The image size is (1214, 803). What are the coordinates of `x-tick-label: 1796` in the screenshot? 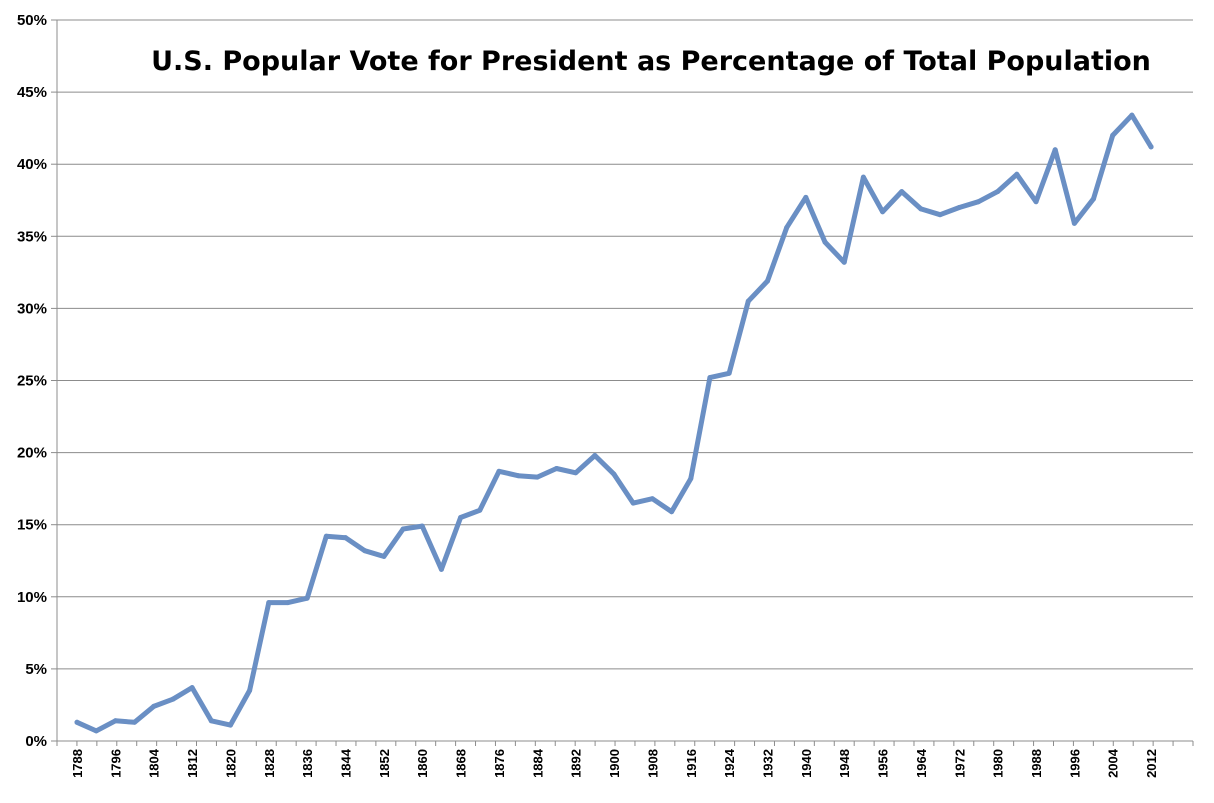 It's located at (115, 763).